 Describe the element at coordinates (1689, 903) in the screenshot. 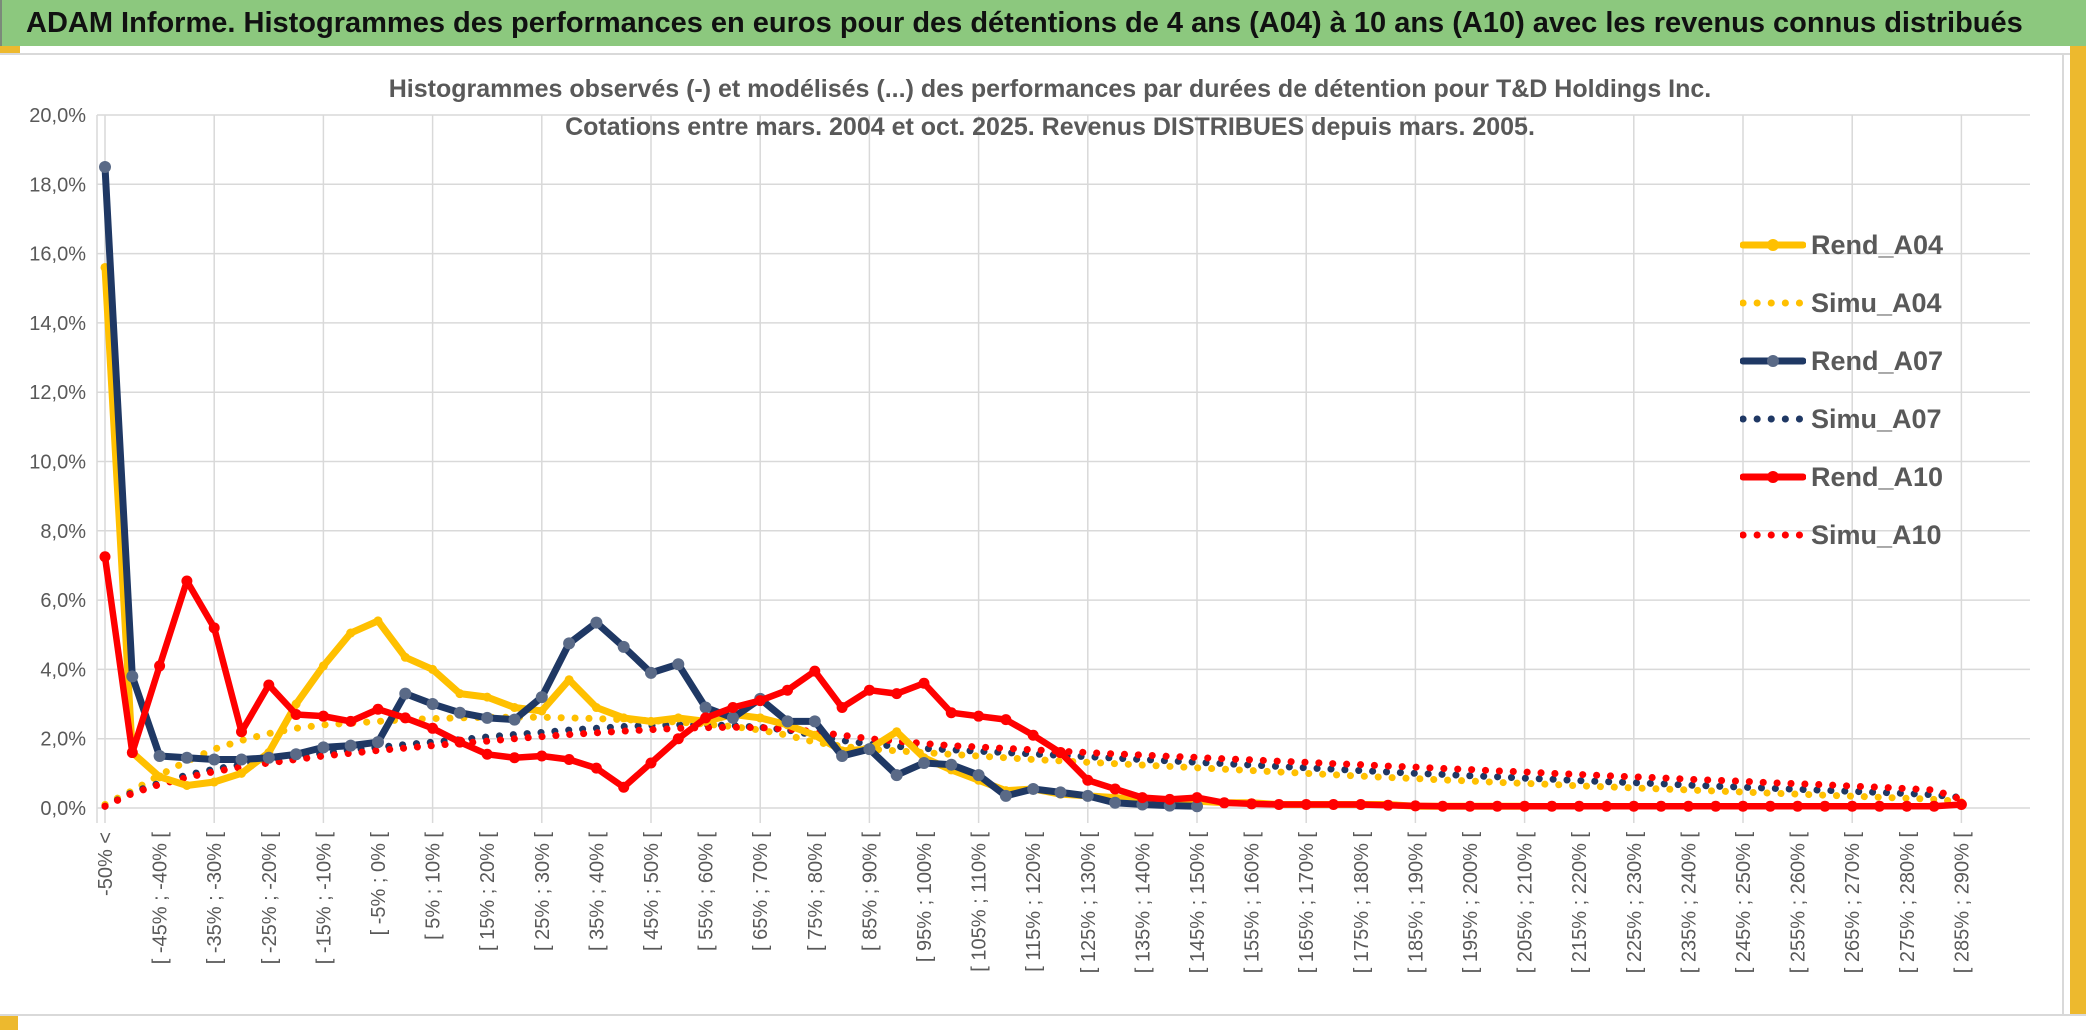

I see `x-axis-tick-label: [ 235% ; 240% [` at that location.